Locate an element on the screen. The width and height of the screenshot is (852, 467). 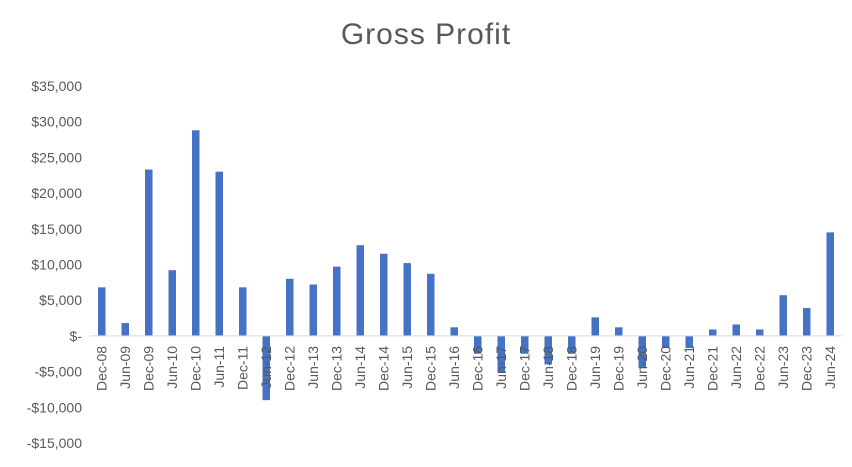
x-tick-label: Jun-15 is located at coordinates (407, 367).